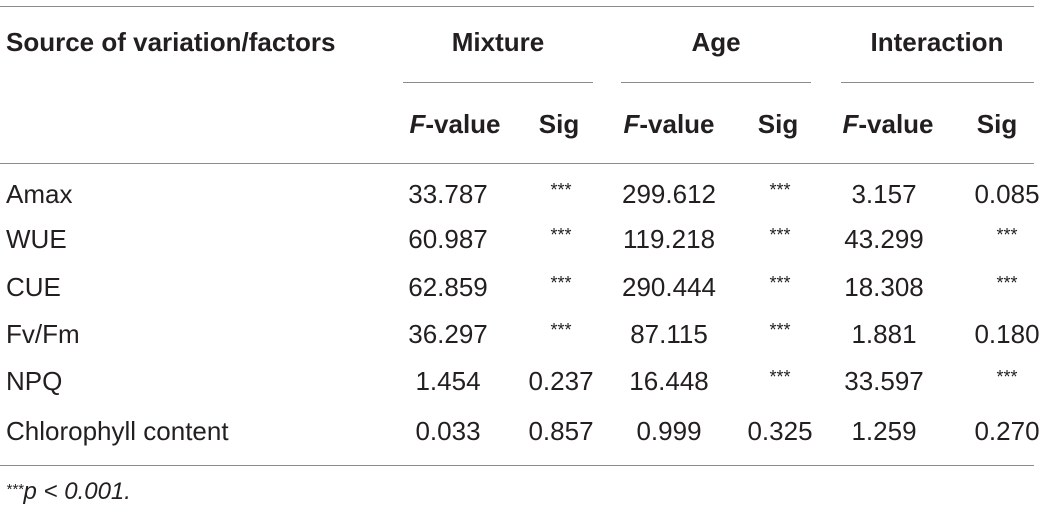 This screenshot has width=1040, height=515. Describe the element at coordinates (716, 82) in the screenshot. I see `group-rule-age` at that location.